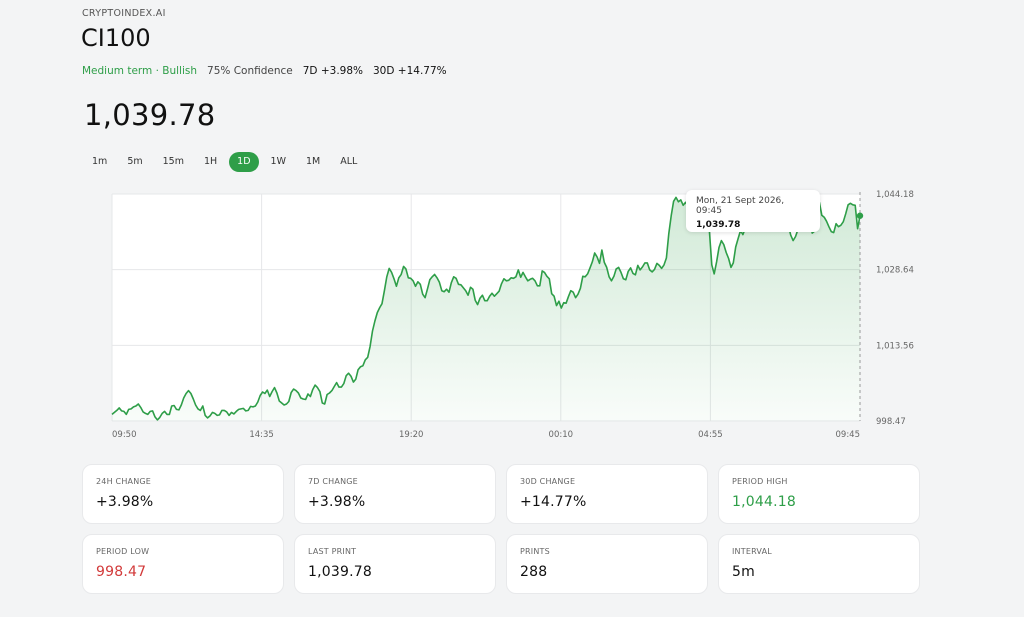  I want to click on timeframe-1mo: 1M, so click(313, 161).